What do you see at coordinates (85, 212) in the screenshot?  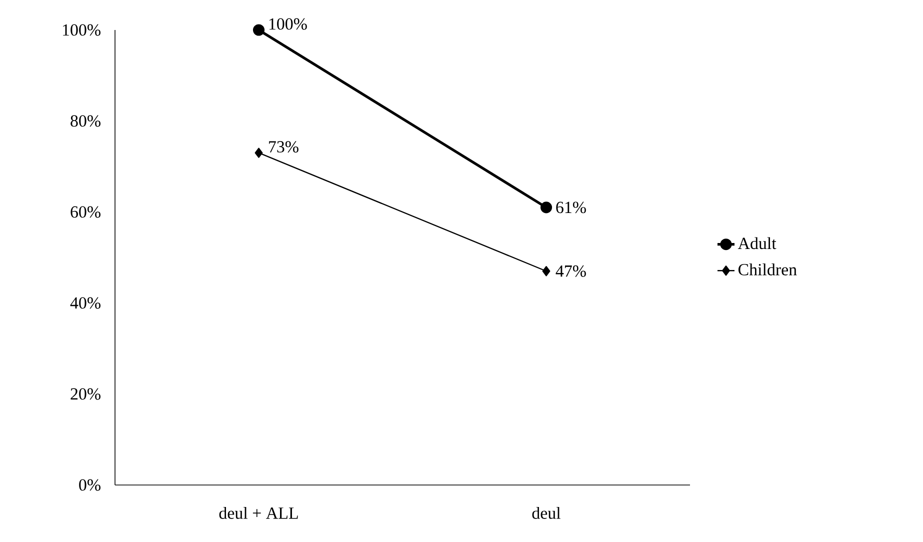 I see `y-tick-label: 60%` at bounding box center [85, 212].